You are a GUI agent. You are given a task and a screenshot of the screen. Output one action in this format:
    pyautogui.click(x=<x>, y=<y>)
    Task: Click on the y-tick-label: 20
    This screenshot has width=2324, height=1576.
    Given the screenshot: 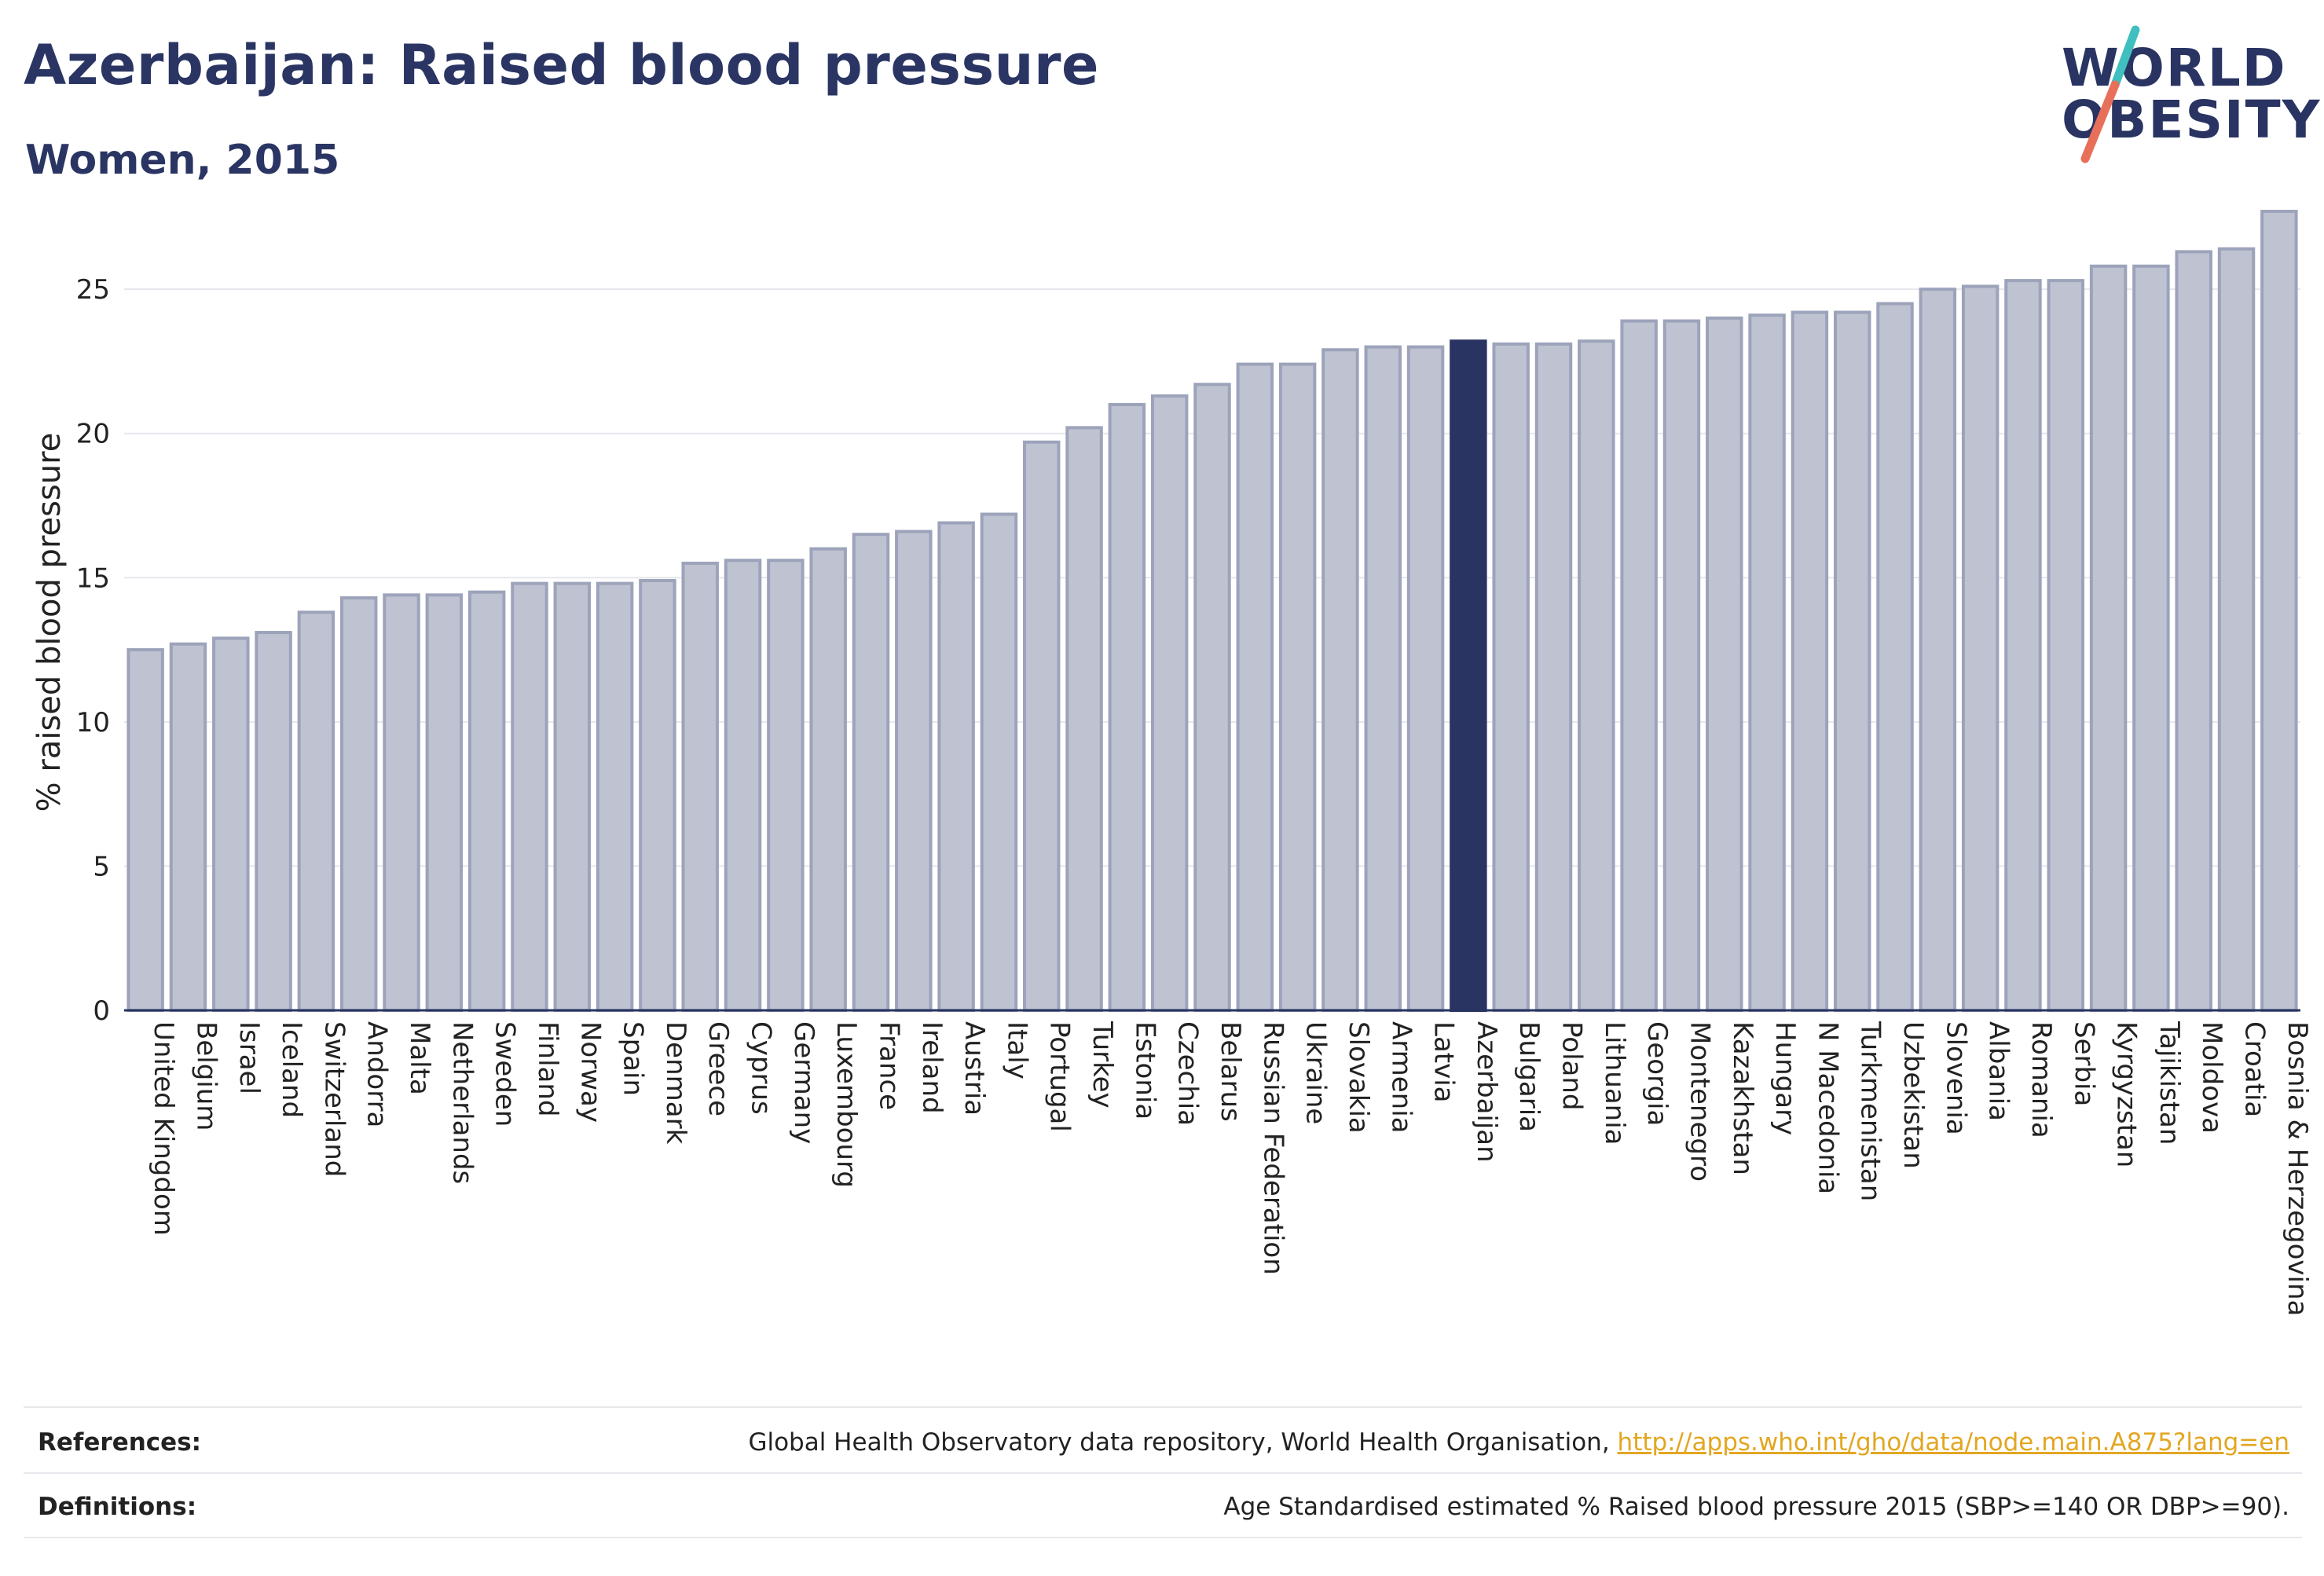 What is the action you would take?
    pyautogui.click(x=93, y=434)
    